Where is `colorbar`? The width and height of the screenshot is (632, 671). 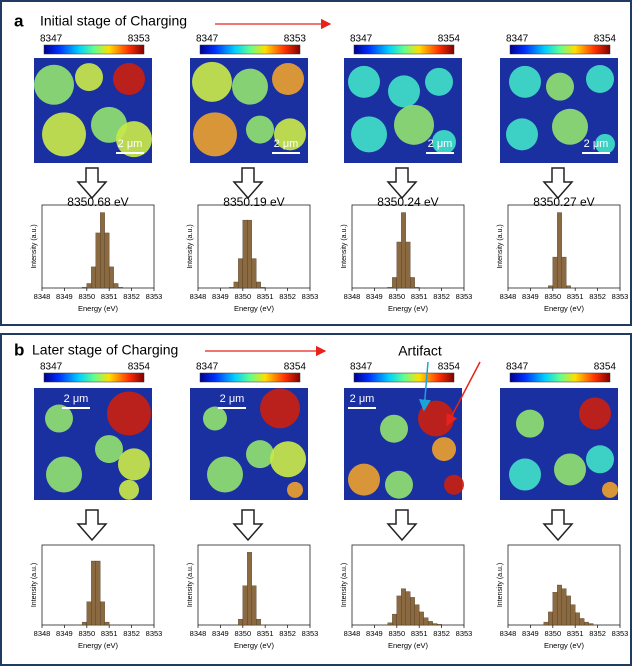 colorbar is located at coordinates (560, 49).